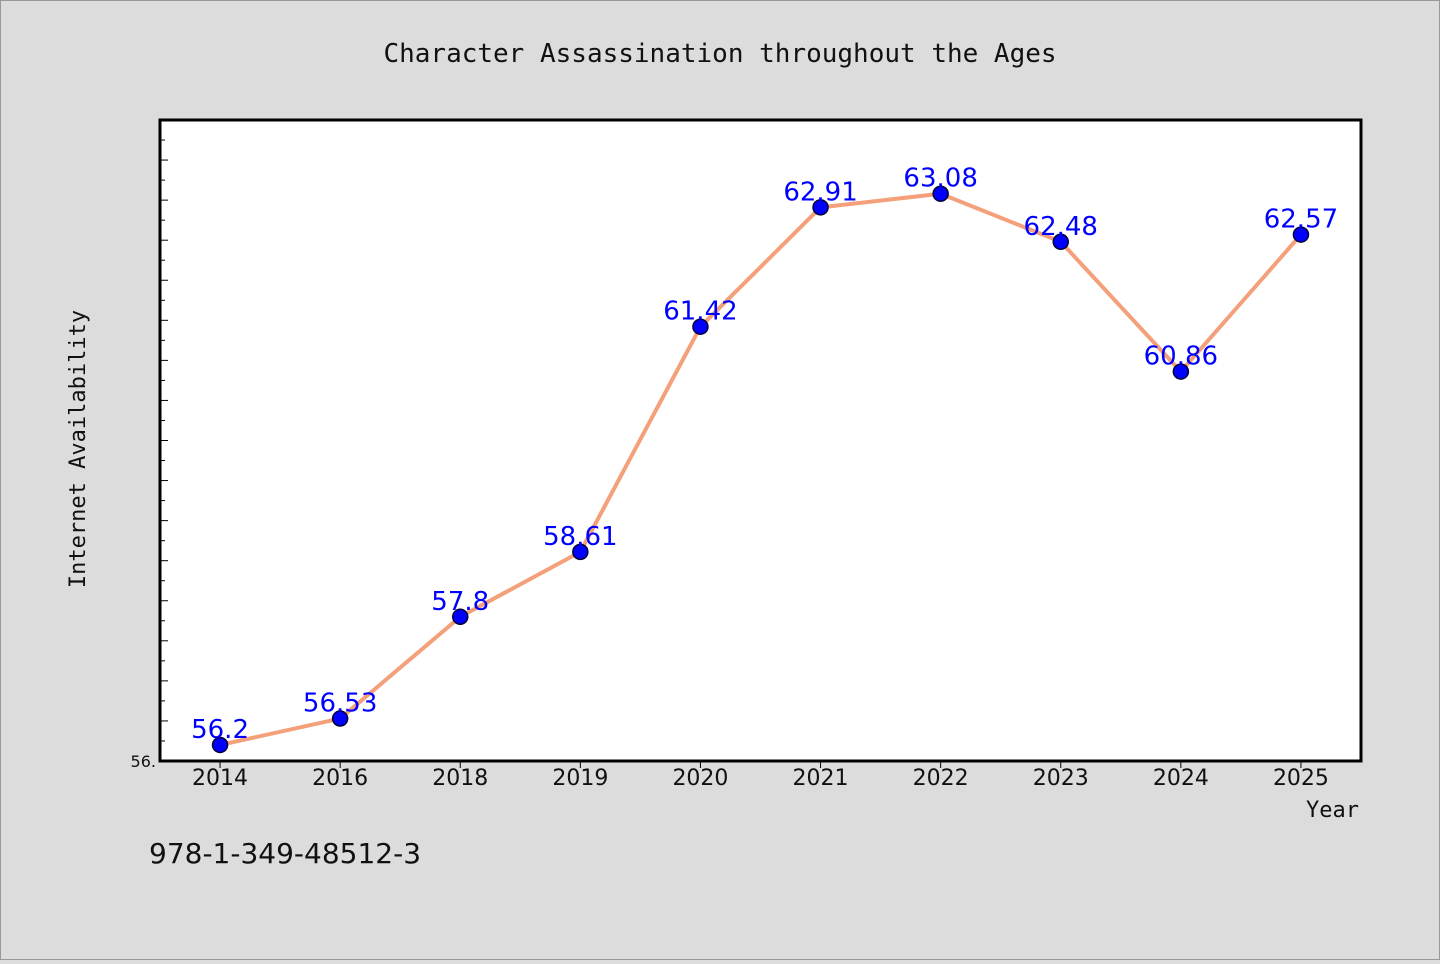  Describe the element at coordinates (941, 778) in the screenshot. I see `x-tick-label: 2022` at that location.